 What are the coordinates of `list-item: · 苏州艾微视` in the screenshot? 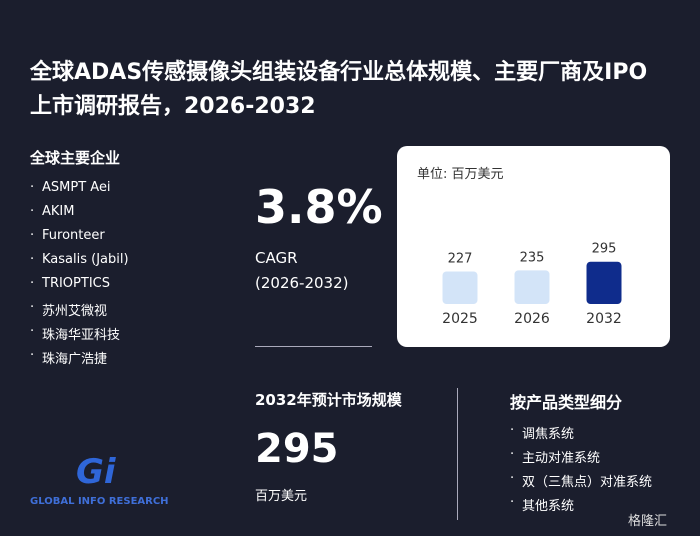 It's located at (69, 309).